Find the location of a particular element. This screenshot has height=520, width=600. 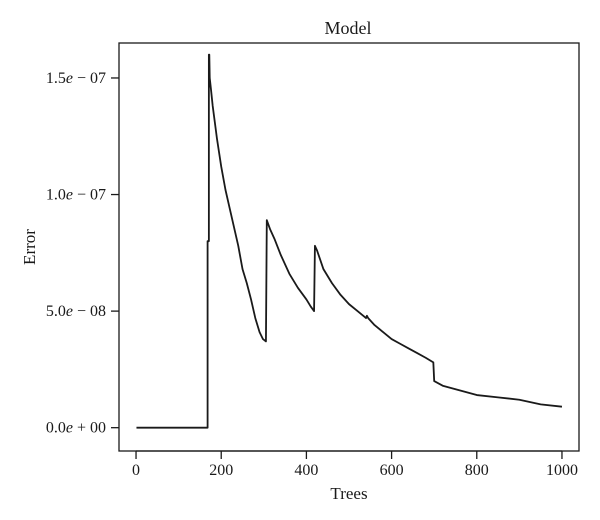

x-tick-label: 600 is located at coordinates (392, 470).